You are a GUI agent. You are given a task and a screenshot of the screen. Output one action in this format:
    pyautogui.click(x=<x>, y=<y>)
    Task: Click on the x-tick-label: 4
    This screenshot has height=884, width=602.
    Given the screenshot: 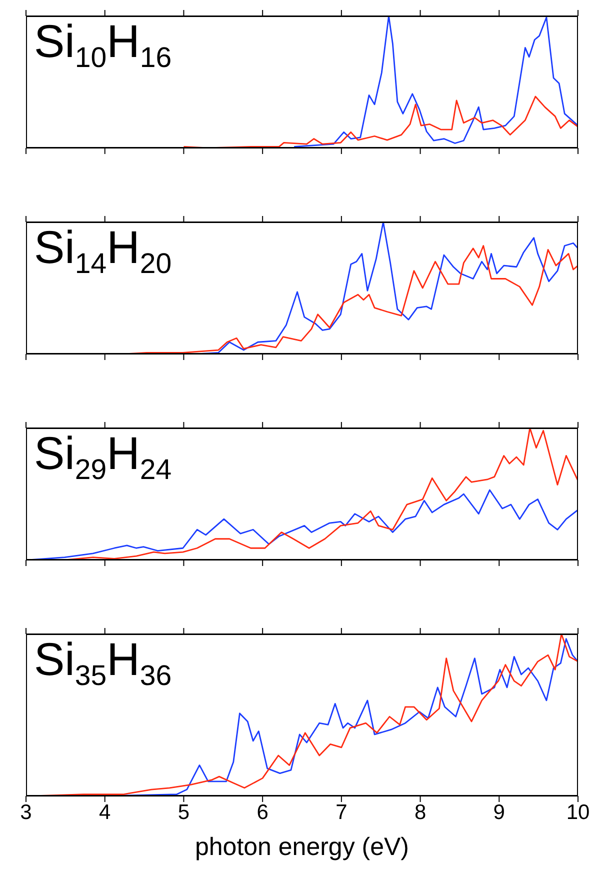 What is the action you would take?
    pyautogui.click(x=105, y=812)
    